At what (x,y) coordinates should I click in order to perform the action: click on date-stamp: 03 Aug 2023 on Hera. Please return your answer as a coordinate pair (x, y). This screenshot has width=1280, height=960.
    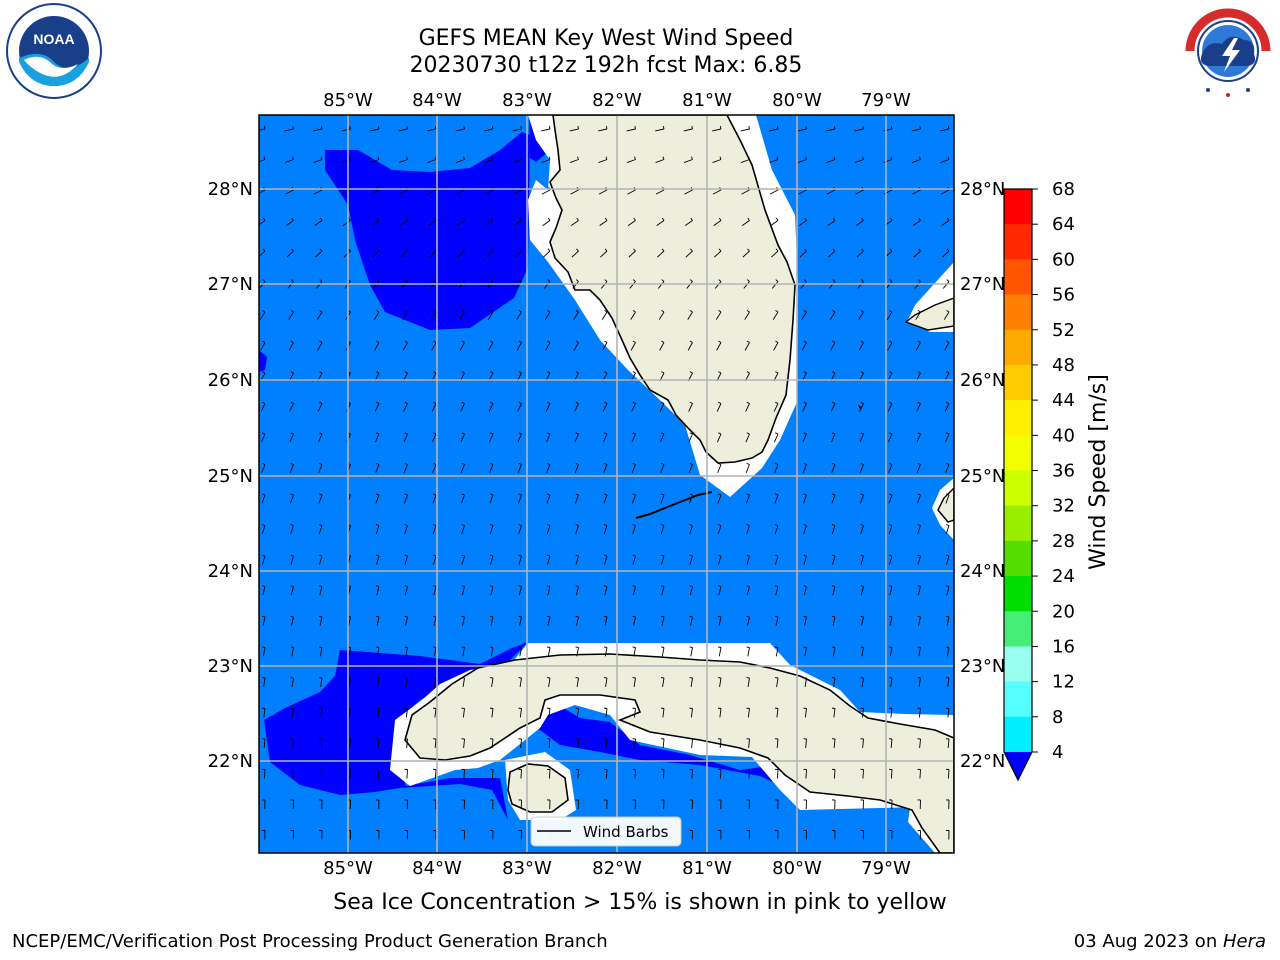
    Looking at the image, I should click on (1170, 941).